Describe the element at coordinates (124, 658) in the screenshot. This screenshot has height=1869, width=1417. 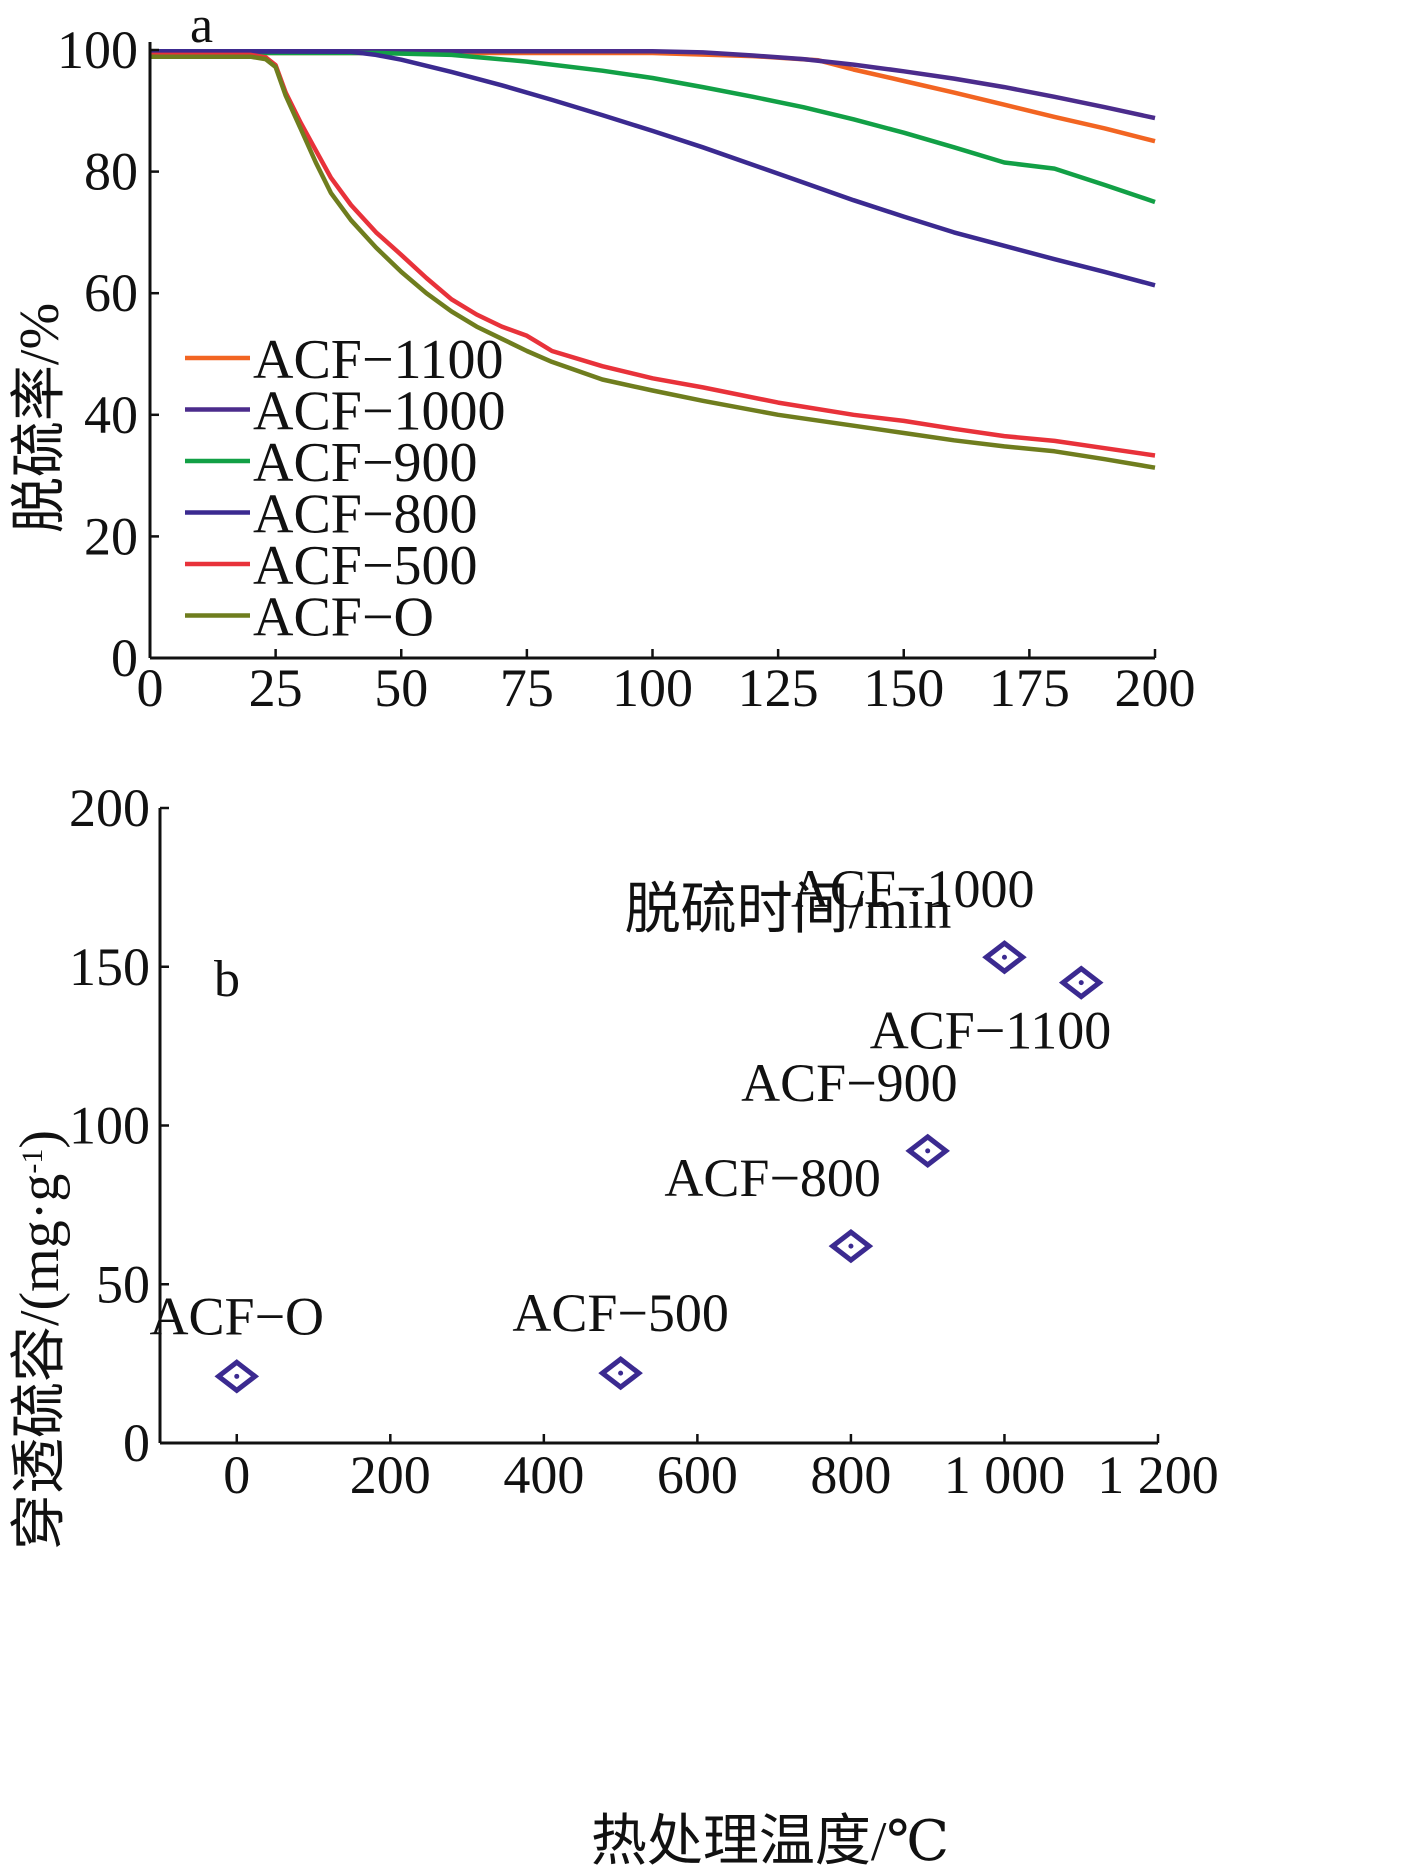
I see `panel-a-y-tick-label: 0` at that location.